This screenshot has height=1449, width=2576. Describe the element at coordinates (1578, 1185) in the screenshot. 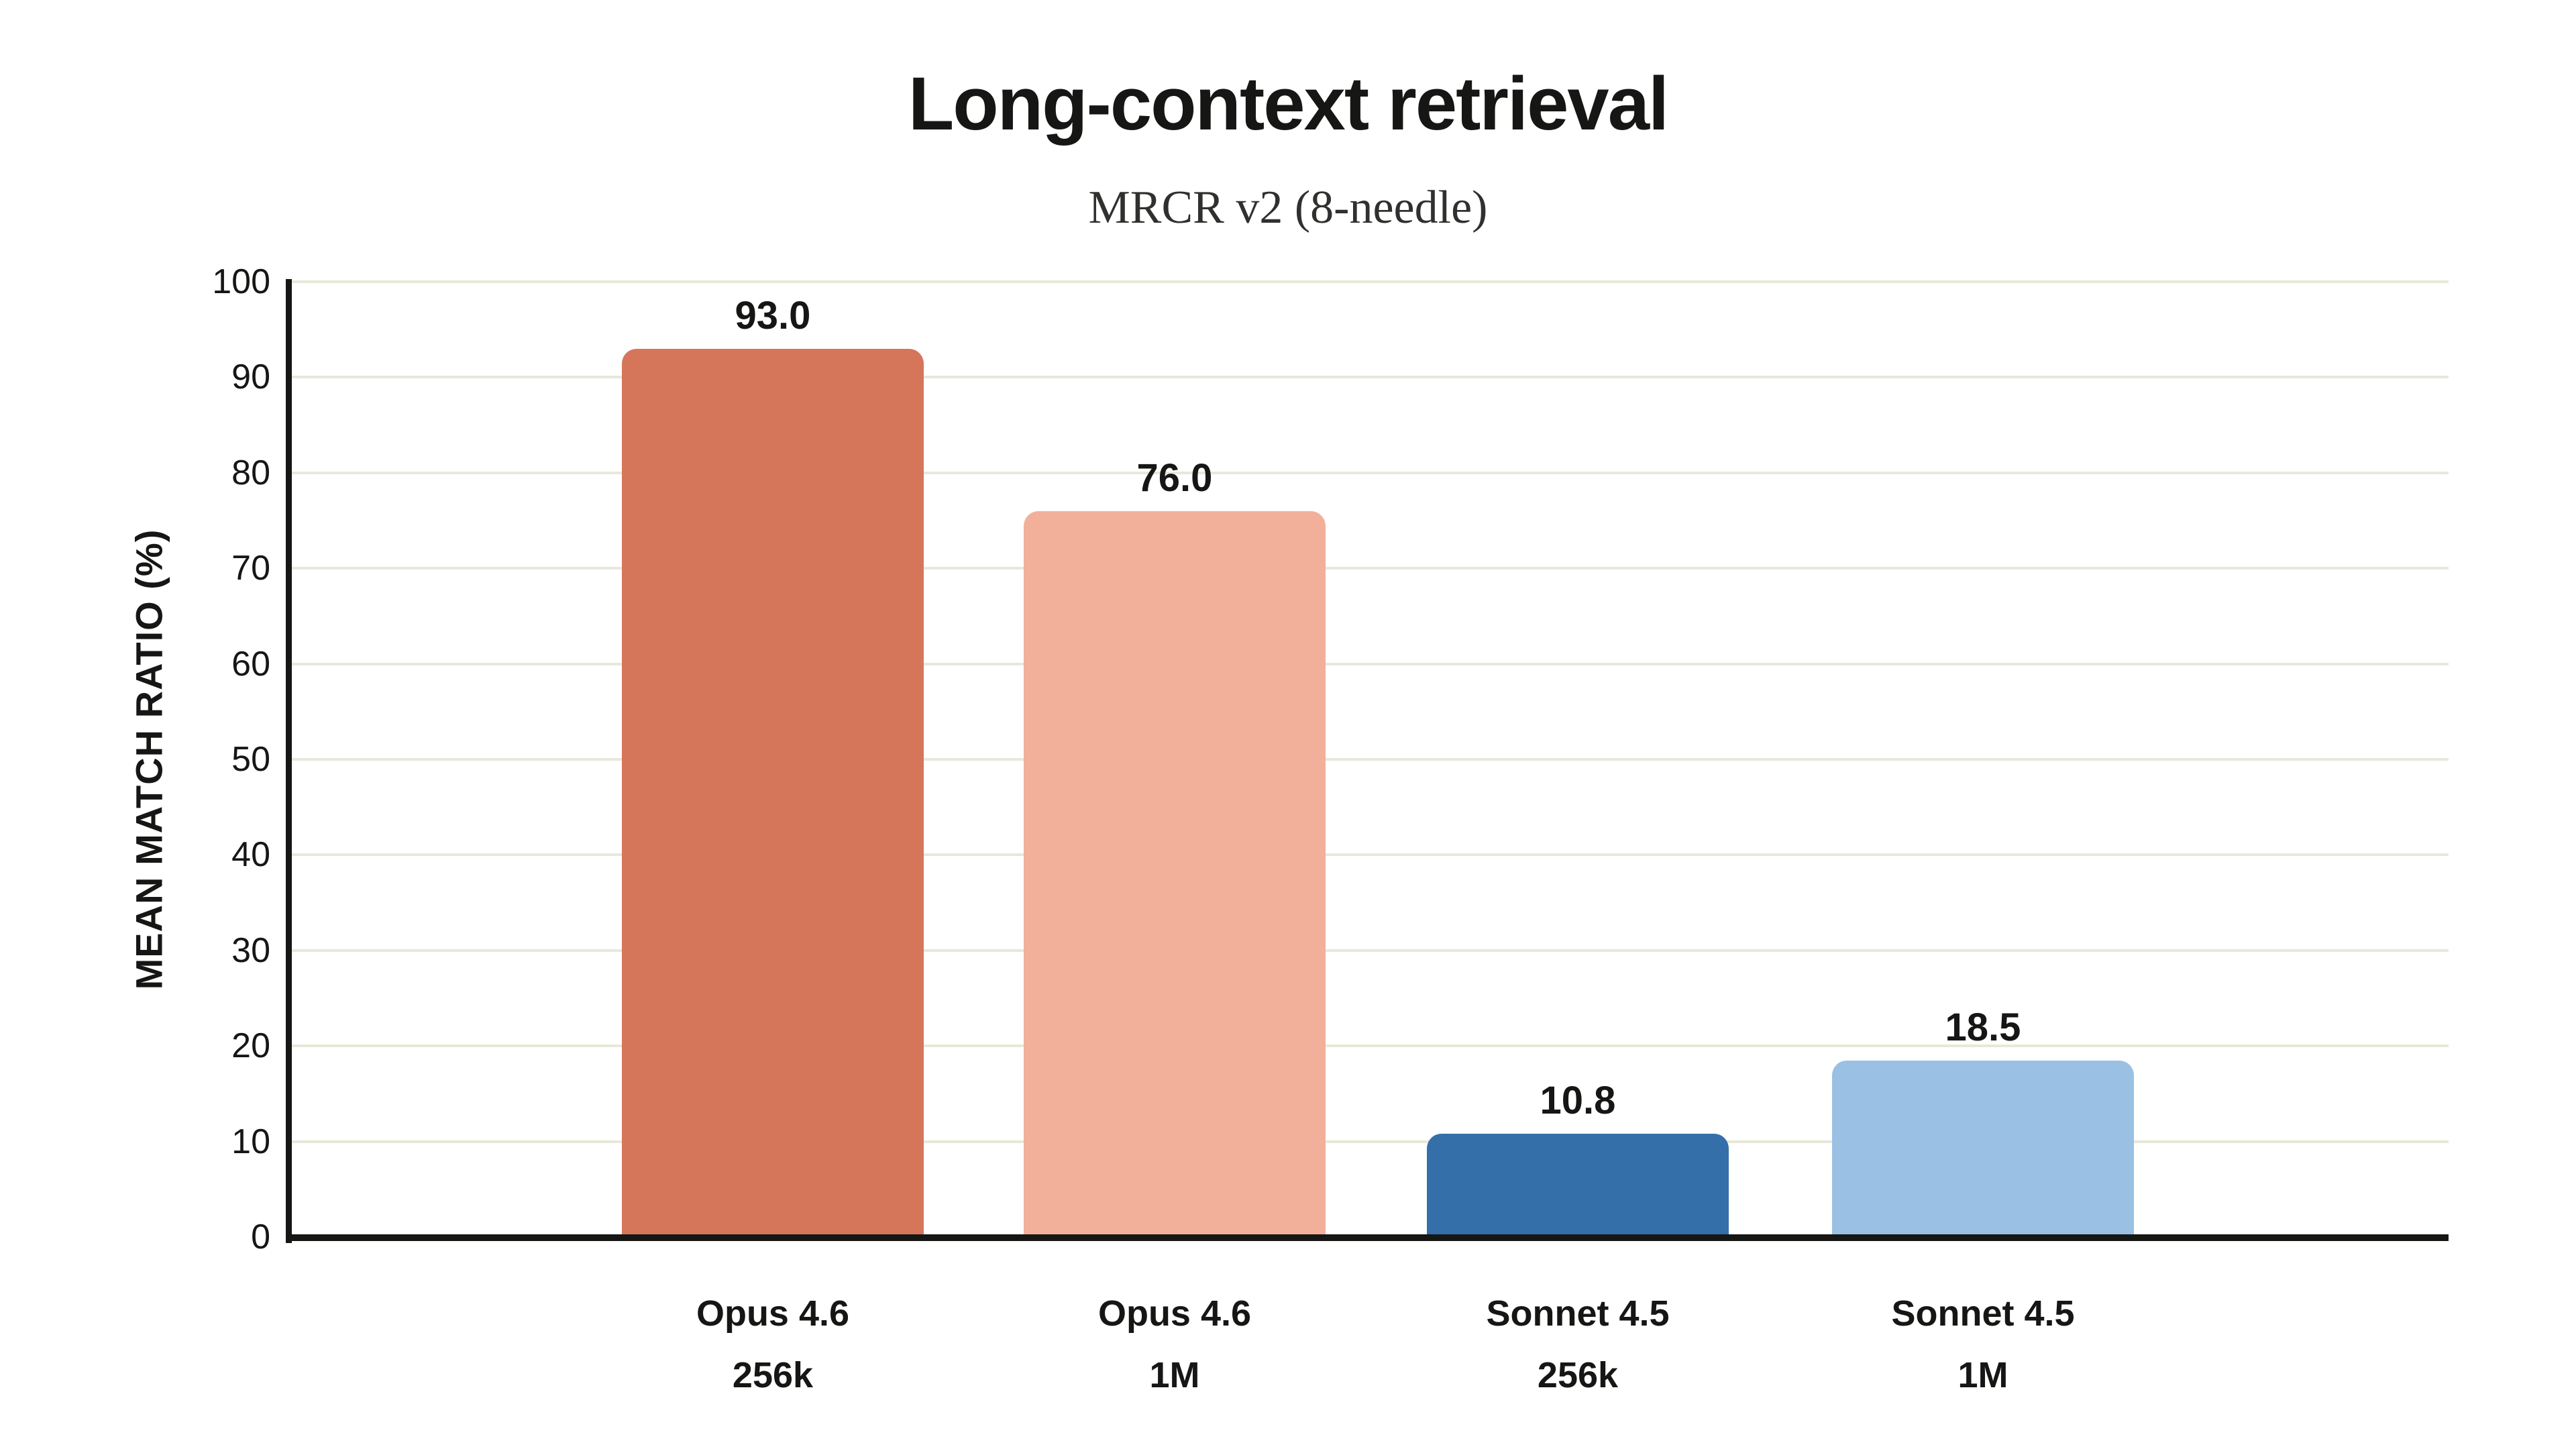

I see `bar-sonnet-4-5-256k` at that location.